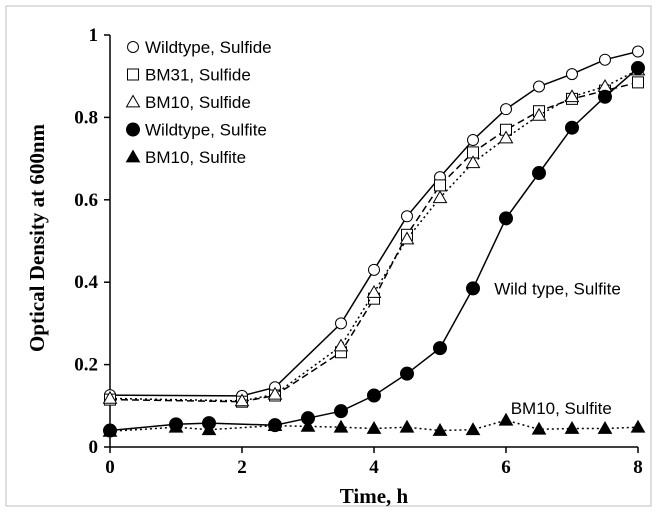  I want to click on legend-item: Wildtype, Sulfite, so click(196, 130).